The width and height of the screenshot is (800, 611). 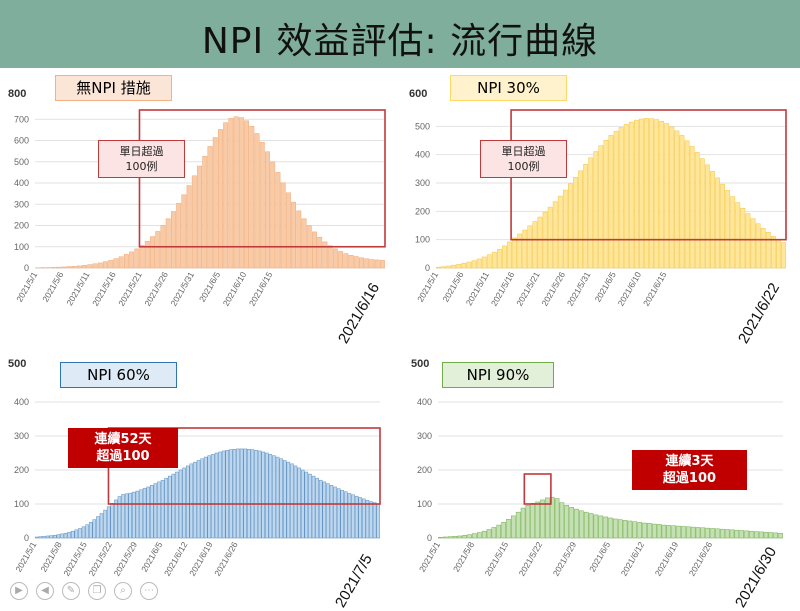 I want to click on annotation-line: 單日超過, so click(x=141, y=151).